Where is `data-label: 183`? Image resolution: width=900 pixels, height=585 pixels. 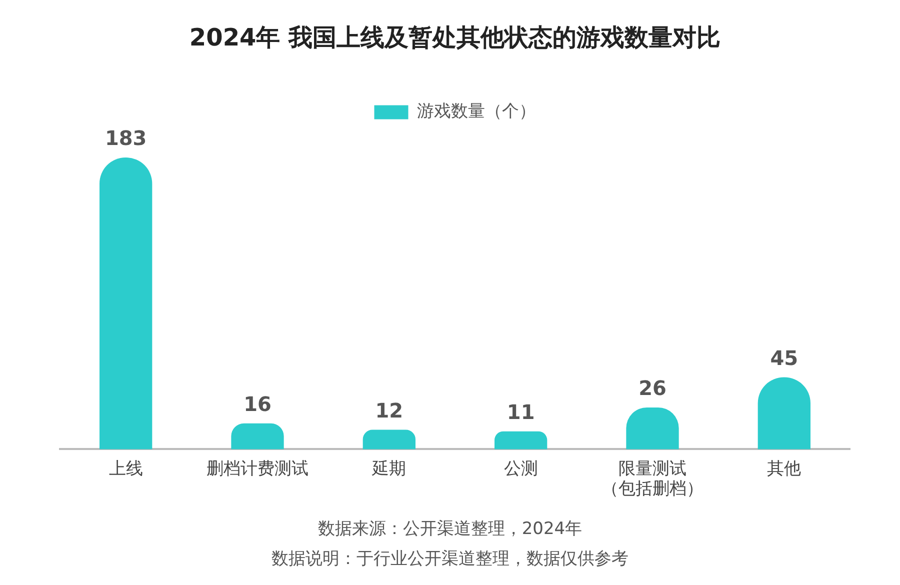
data-label: 183 is located at coordinates (125, 138).